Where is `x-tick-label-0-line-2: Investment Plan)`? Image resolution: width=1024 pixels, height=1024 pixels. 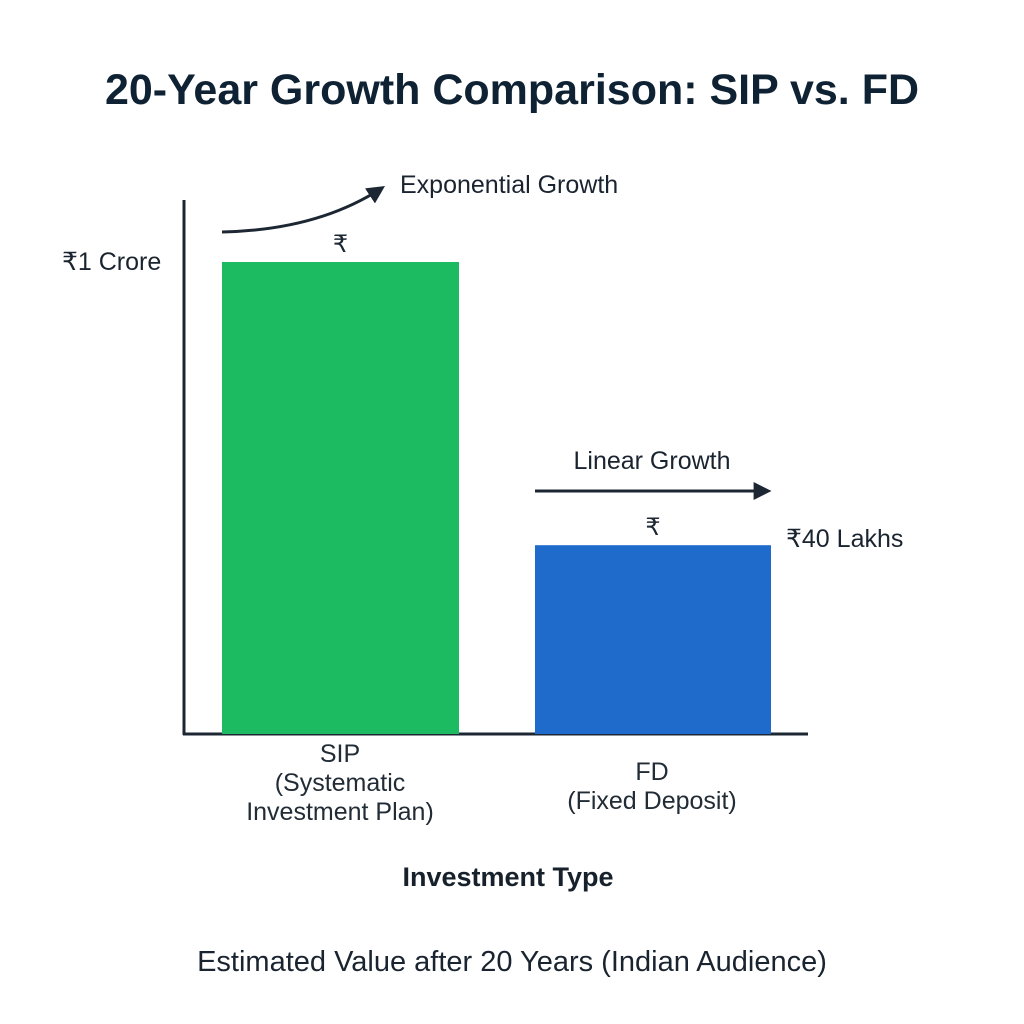 x-tick-label-0-line-2: Investment Plan) is located at coordinates (340, 812).